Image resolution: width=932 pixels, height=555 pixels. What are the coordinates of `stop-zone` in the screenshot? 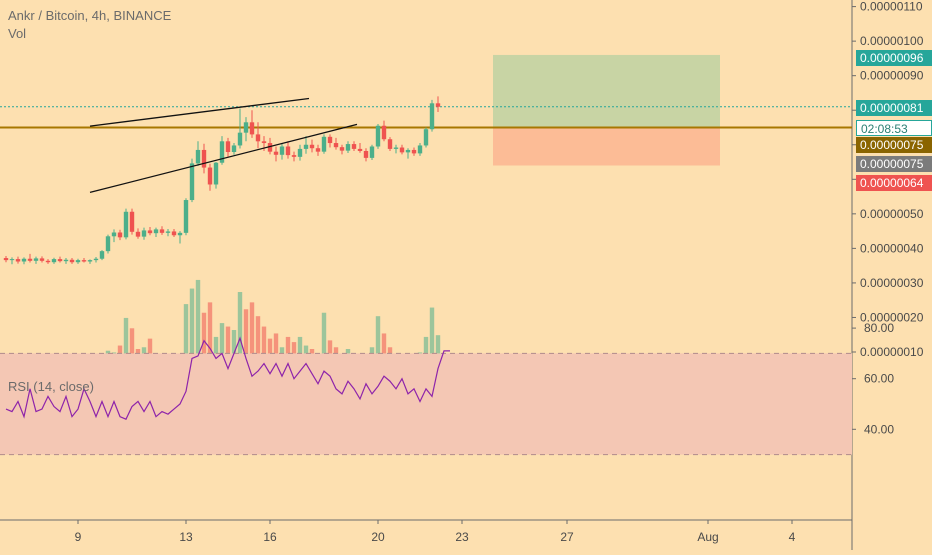 It's located at (606, 146).